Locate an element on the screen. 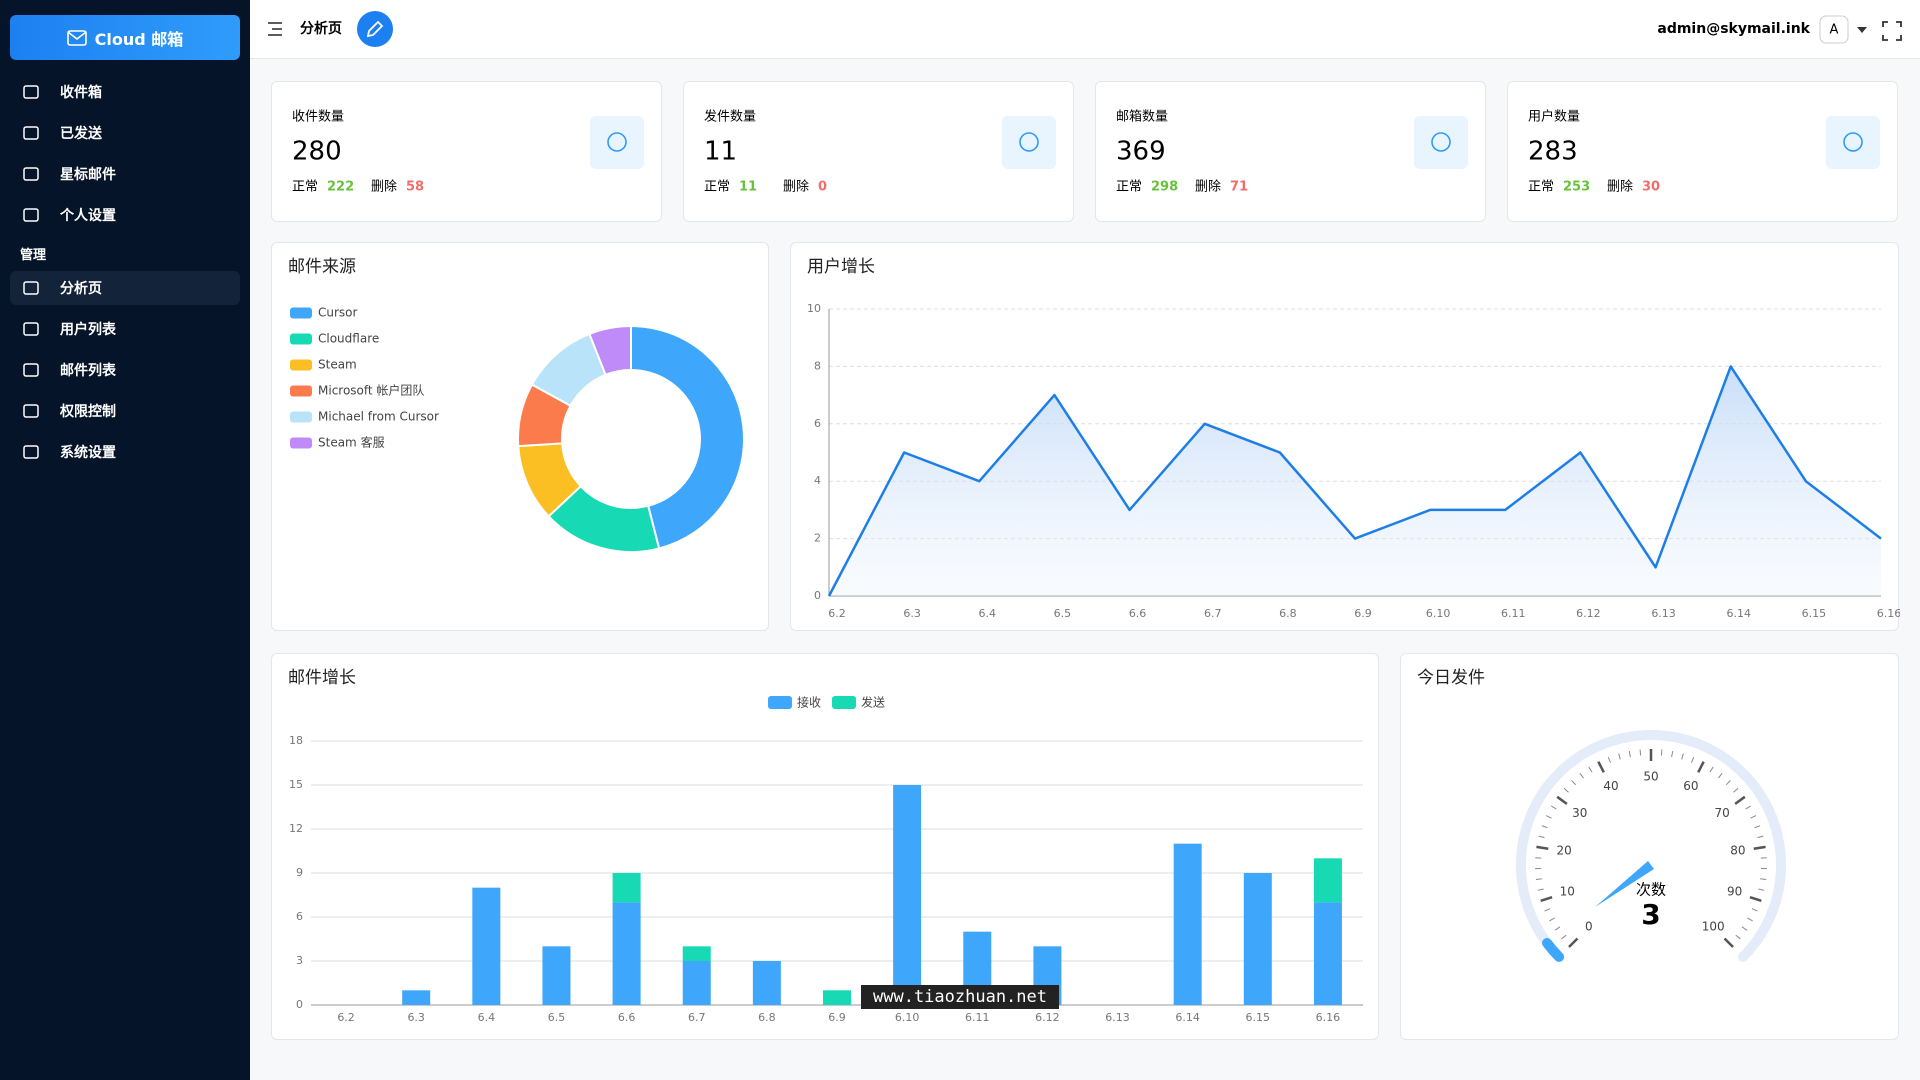 This screenshot has height=1080, width=1920. stat-svg: 用户数量 283 正常 253 删除 30 is located at coordinates (1704, 152).